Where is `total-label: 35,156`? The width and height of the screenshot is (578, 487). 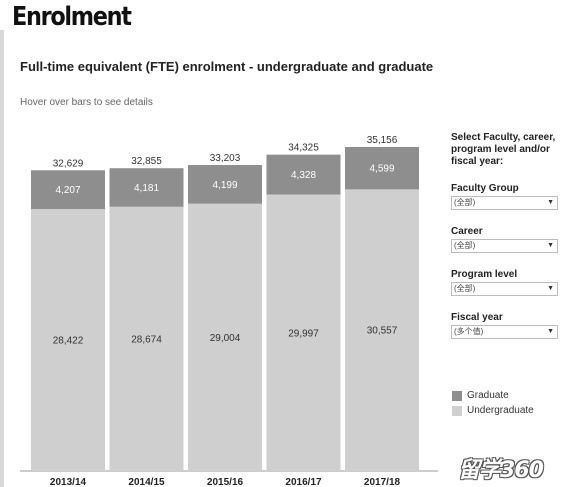
total-label: 35,156 is located at coordinates (382, 140).